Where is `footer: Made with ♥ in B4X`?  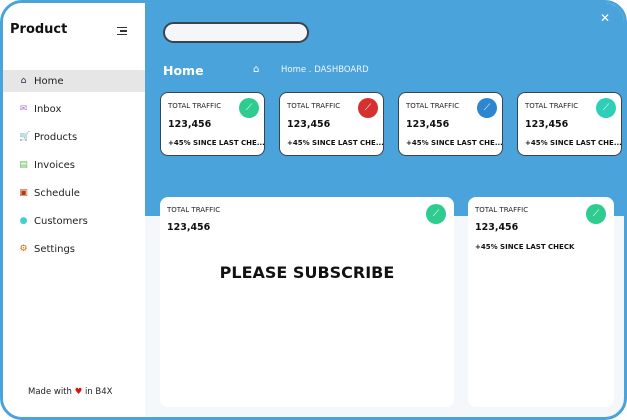 footer: Made with ♥ in B4X is located at coordinates (70, 392).